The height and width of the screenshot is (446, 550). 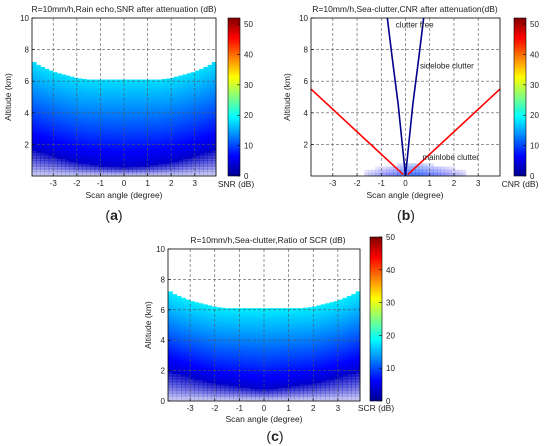 What do you see at coordinates (357, 183) in the screenshot?
I see `x-tick-label: -2` at bounding box center [357, 183].